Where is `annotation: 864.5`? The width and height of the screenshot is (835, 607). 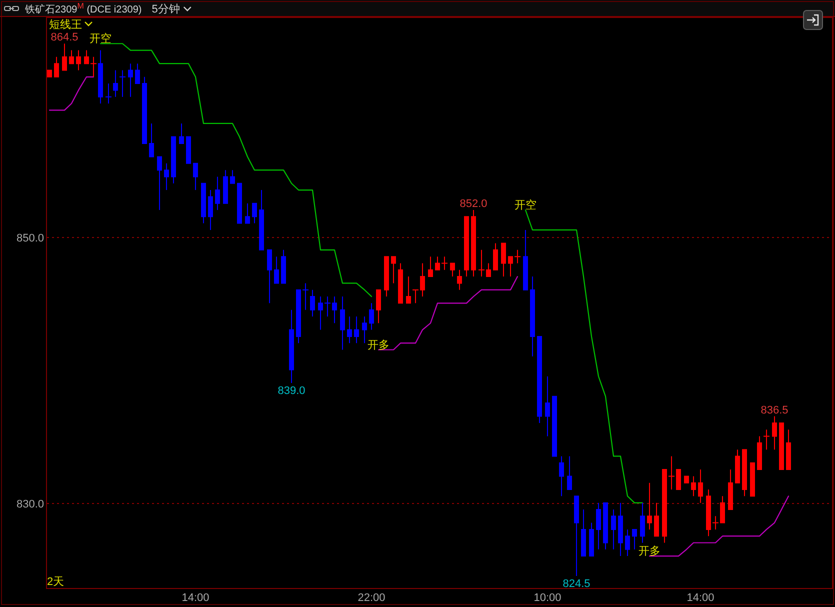
annotation: 864.5 is located at coordinates (64, 38).